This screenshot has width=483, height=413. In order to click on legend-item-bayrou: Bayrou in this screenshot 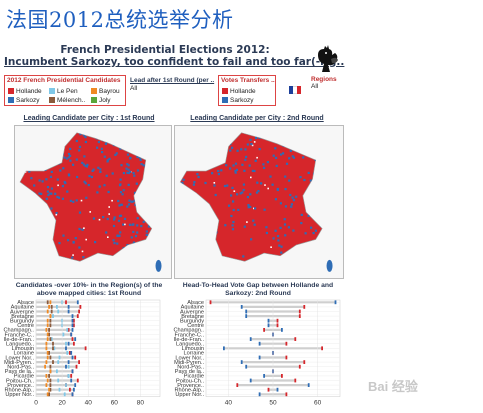, I will do `click(105, 91)`.